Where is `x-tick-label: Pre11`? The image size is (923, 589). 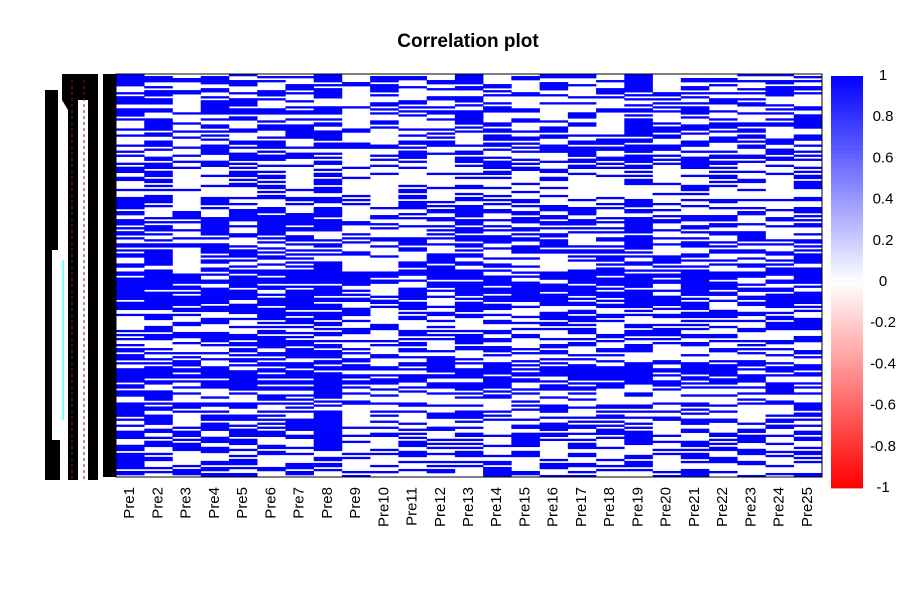
x-tick-label: Pre11 is located at coordinates (411, 506).